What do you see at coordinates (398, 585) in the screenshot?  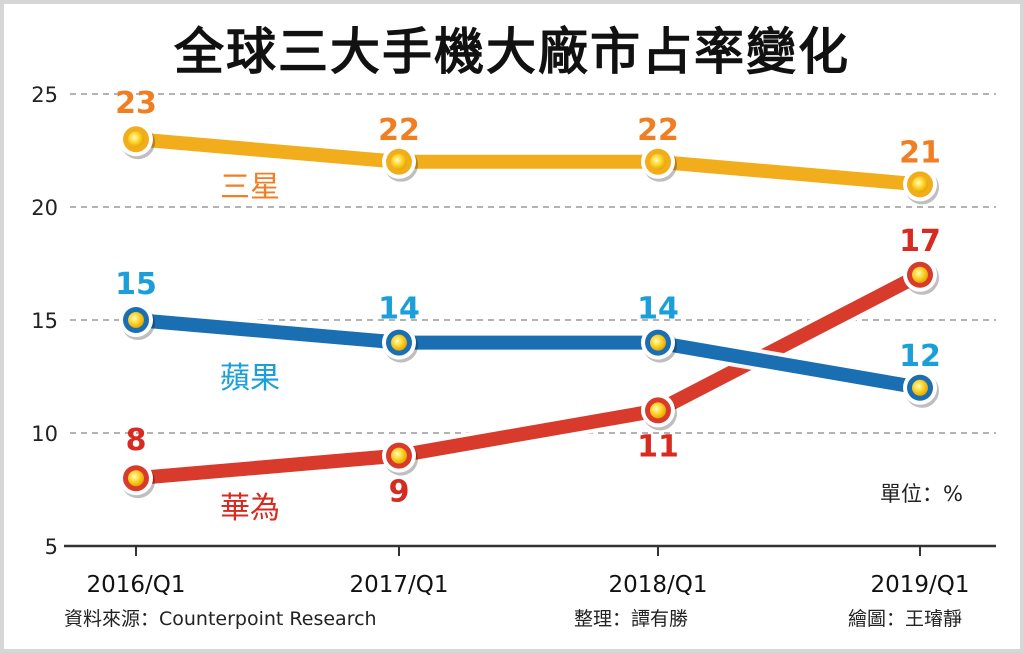 I see `x-tick-label: 2017/Q1` at bounding box center [398, 585].